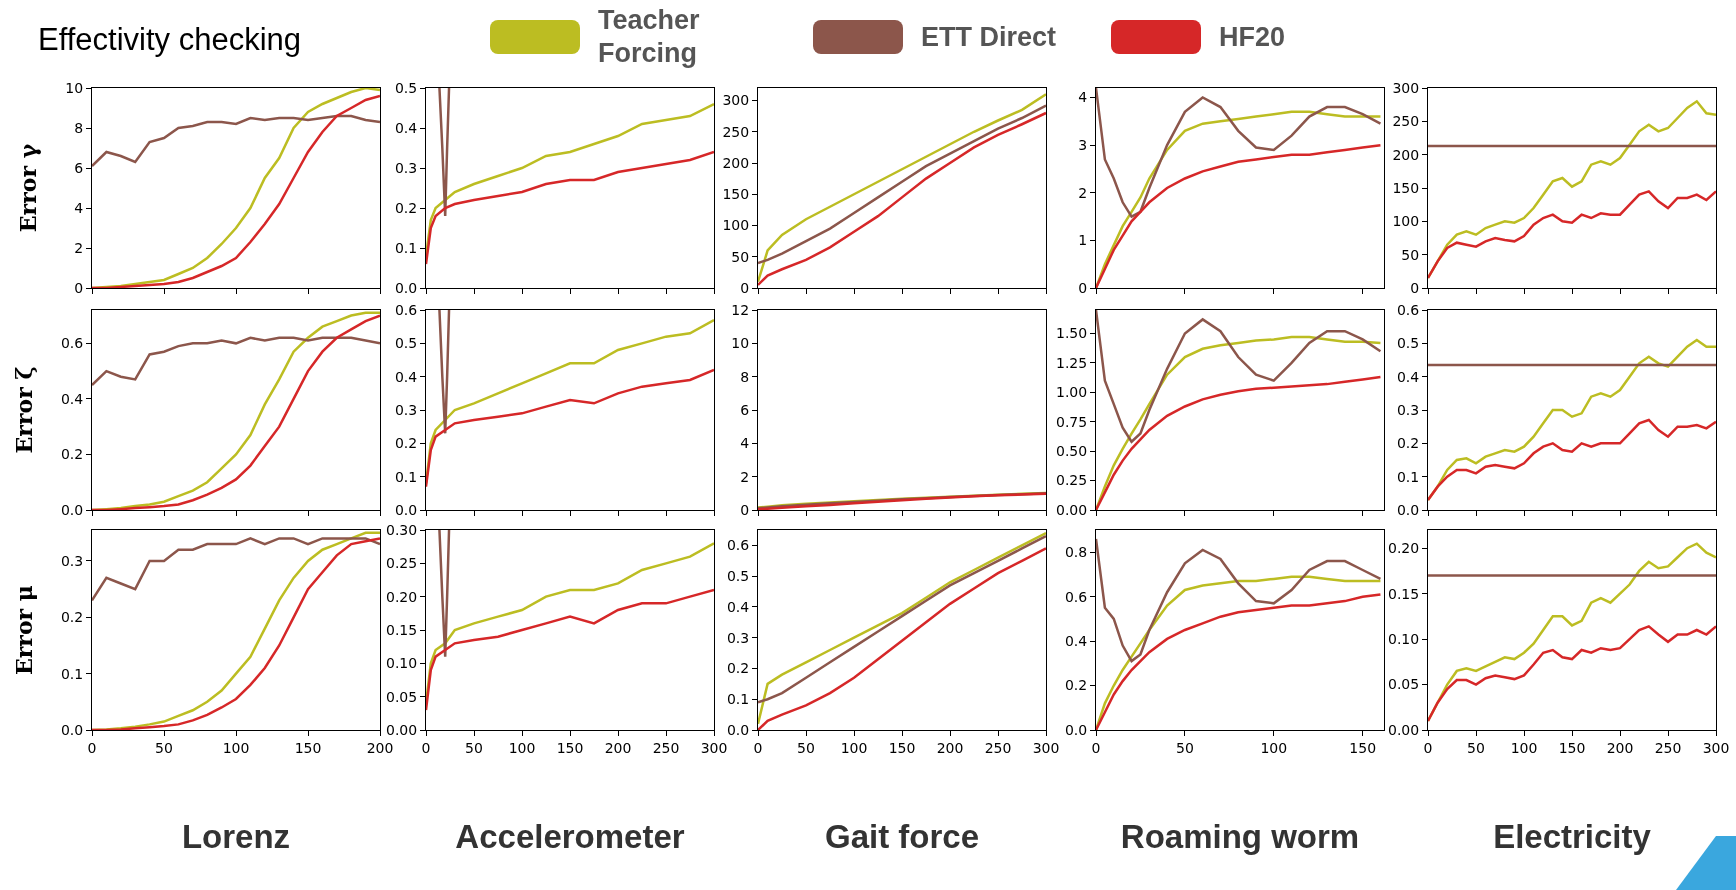  What do you see at coordinates (570, 837) in the screenshot?
I see `x-axis-title: Accelerometer` at bounding box center [570, 837].